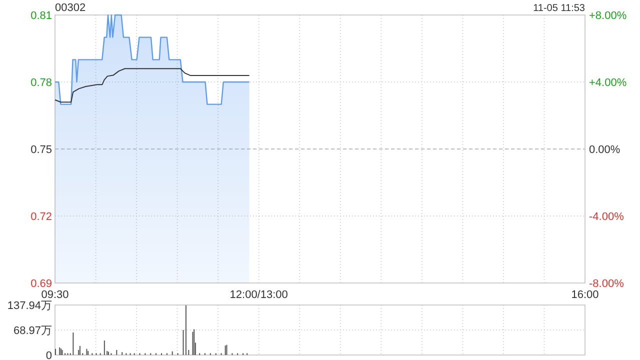 Image resolution: width=640 pixels, height=360 pixels. What do you see at coordinates (29, 306) in the screenshot?
I see `y-tick-label: 137.94万` at bounding box center [29, 306].